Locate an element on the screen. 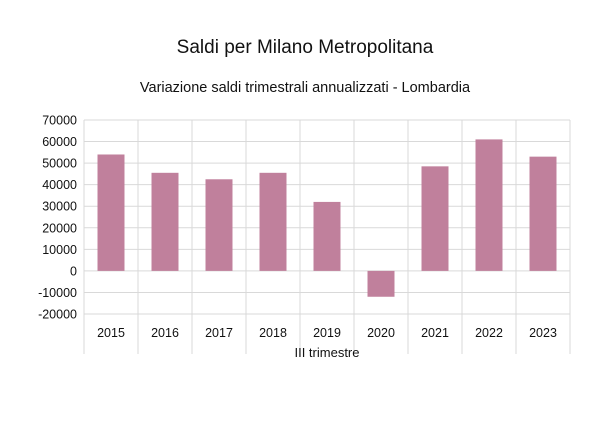 Image resolution: width=610 pixels, height=431 pixels. y-tick-label: 0 is located at coordinates (73, 271).